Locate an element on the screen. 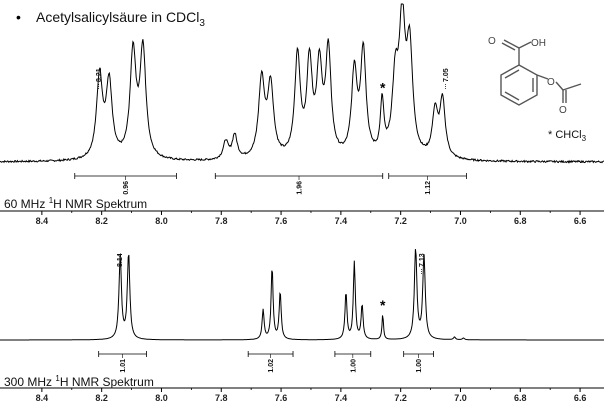 This screenshot has width=604, height=410. carboxyl-co-bond is located at coordinates (511, 44).